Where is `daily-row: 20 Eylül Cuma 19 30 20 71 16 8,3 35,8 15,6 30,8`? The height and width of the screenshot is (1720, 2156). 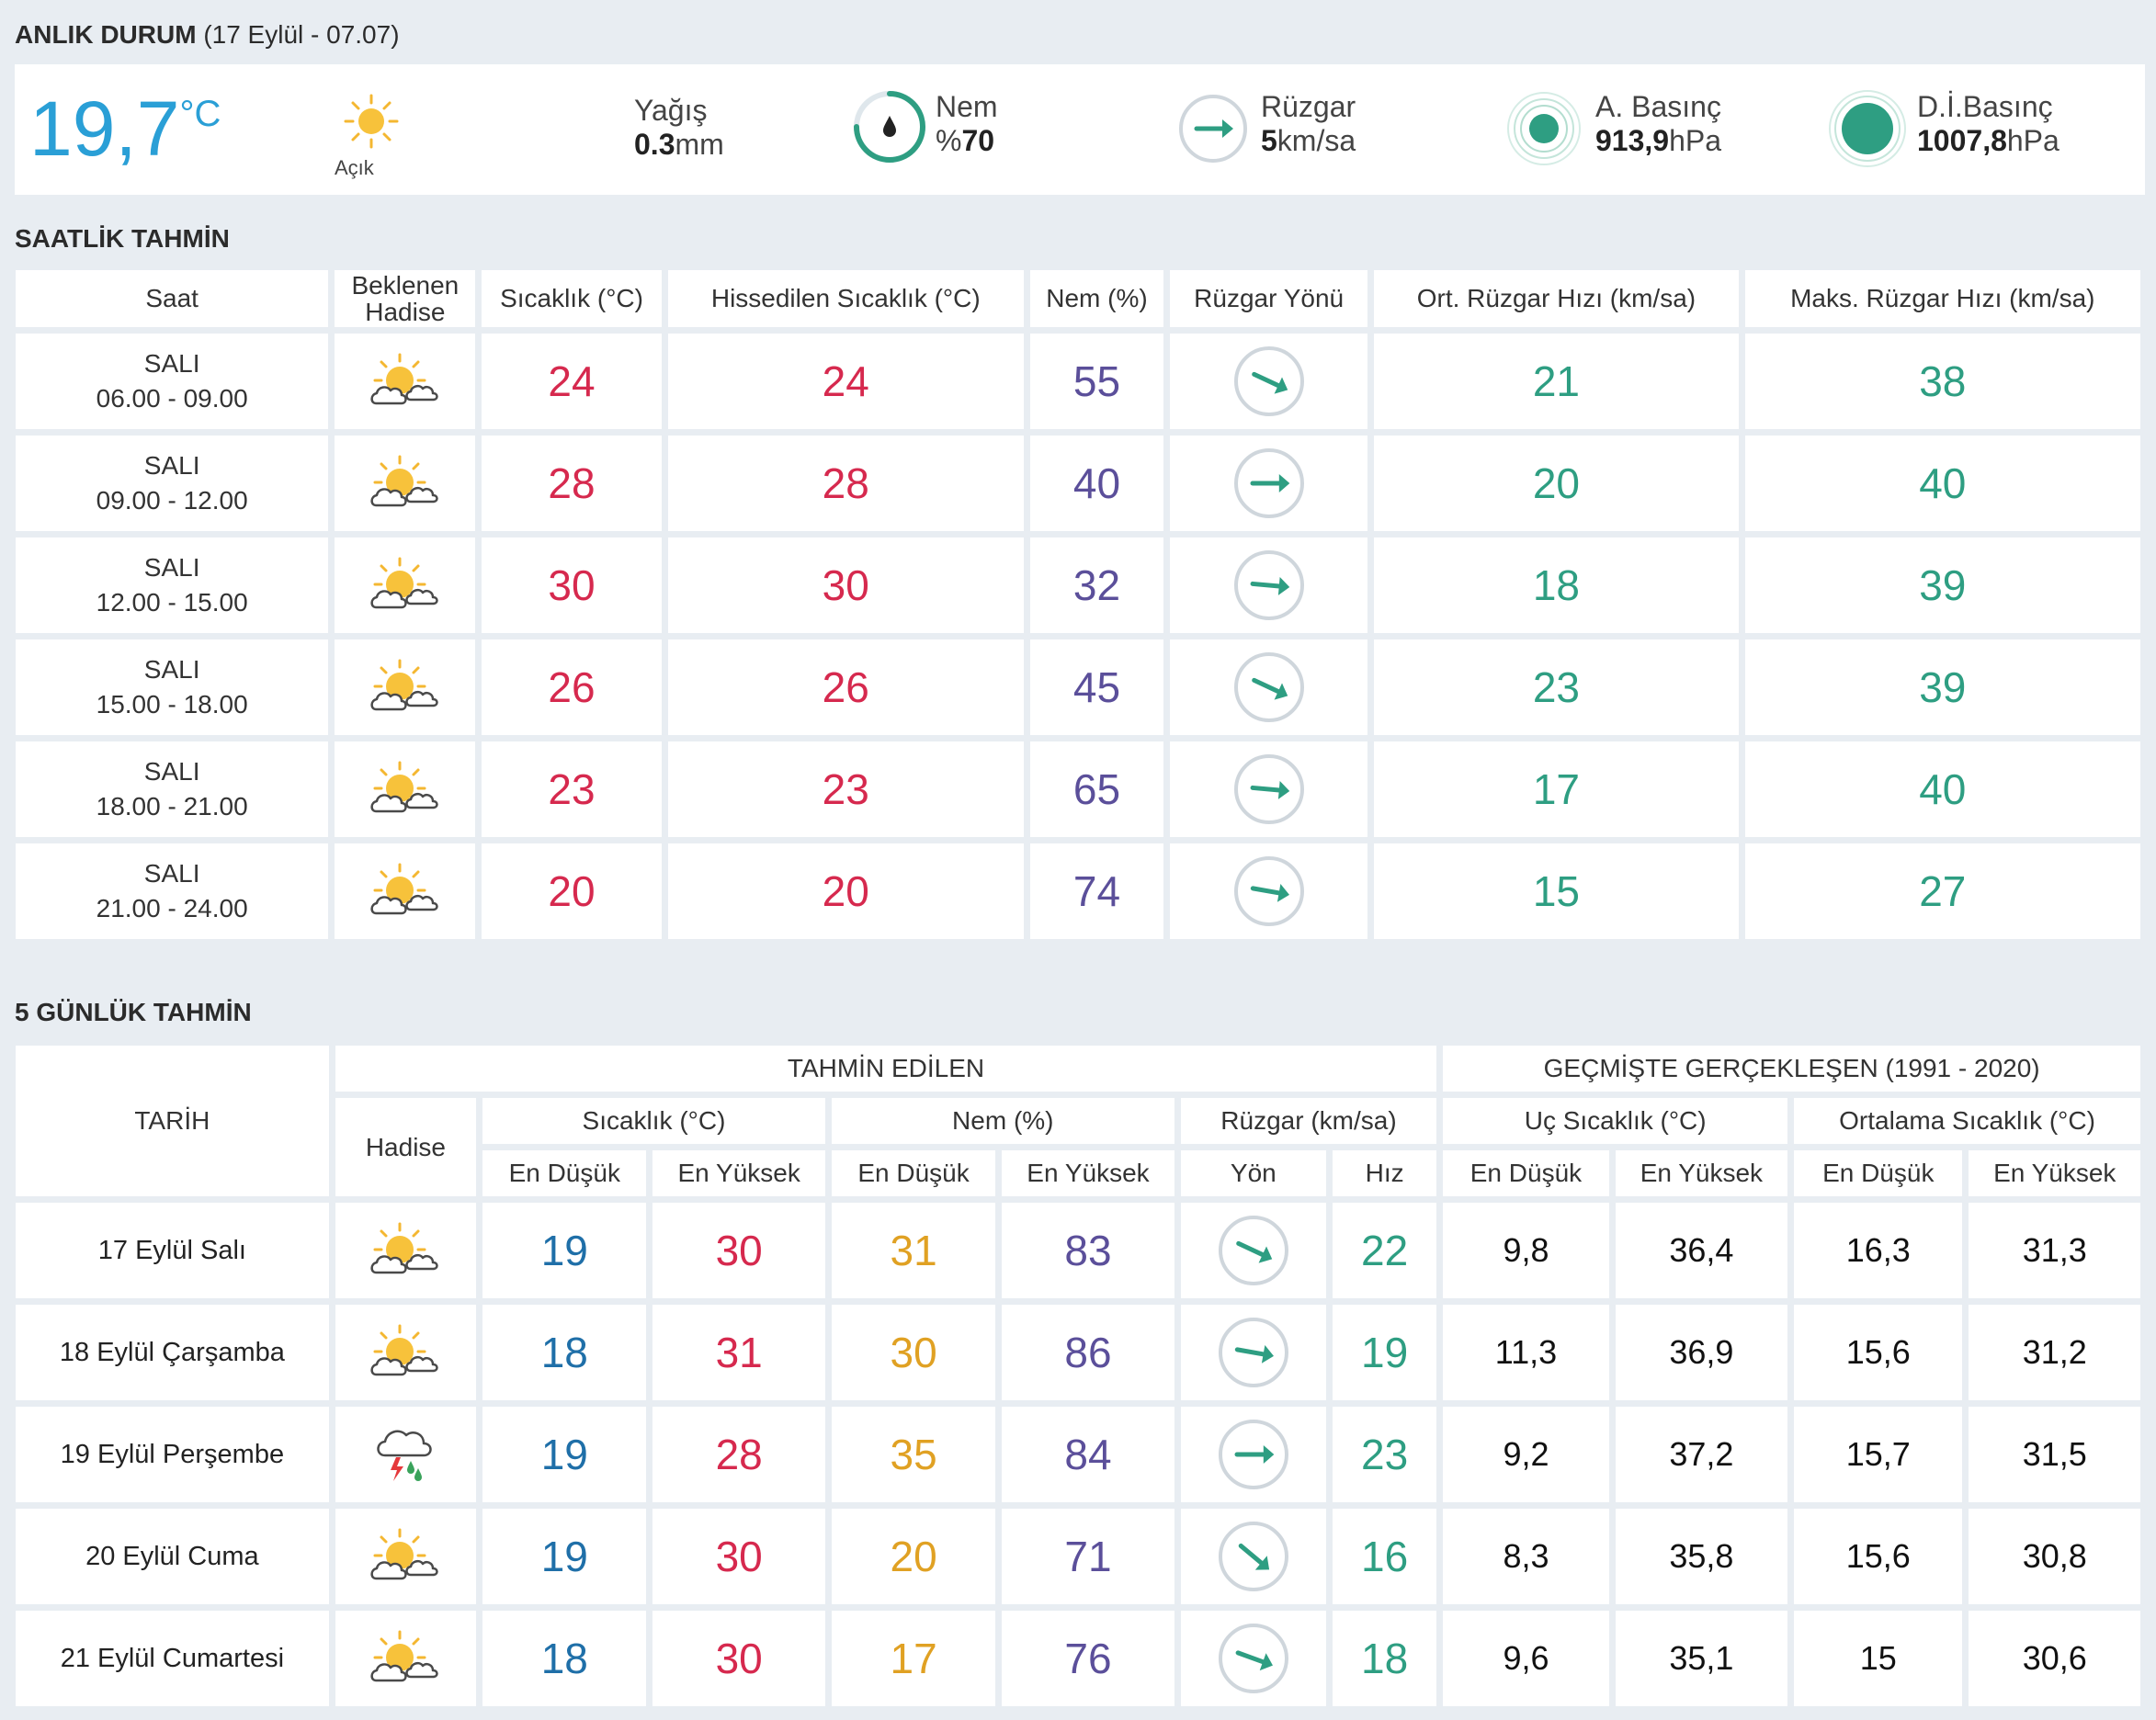
daily-row: 20 Eylül Cuma 19 30 20 71 16 8,3 35,8 15,6 30,8 is located at coordinates (1078, 1556).